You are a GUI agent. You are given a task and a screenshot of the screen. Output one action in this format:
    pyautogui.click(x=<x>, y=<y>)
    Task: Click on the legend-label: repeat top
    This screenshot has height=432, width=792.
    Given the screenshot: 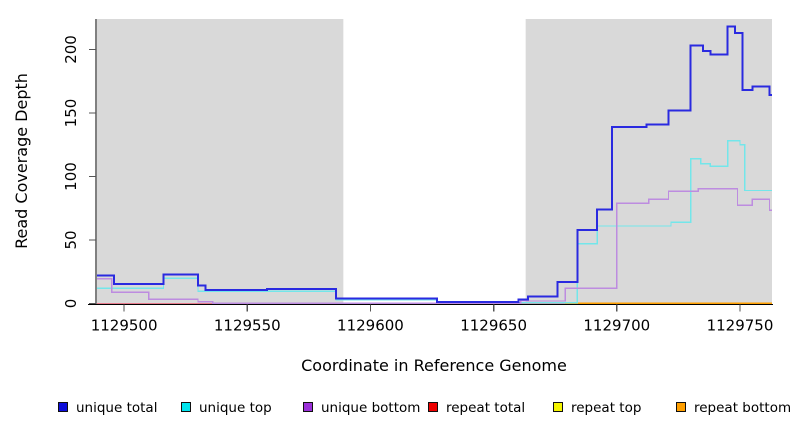 What is the action you would take?
    pyautogui.click(x=606, y=408)
    